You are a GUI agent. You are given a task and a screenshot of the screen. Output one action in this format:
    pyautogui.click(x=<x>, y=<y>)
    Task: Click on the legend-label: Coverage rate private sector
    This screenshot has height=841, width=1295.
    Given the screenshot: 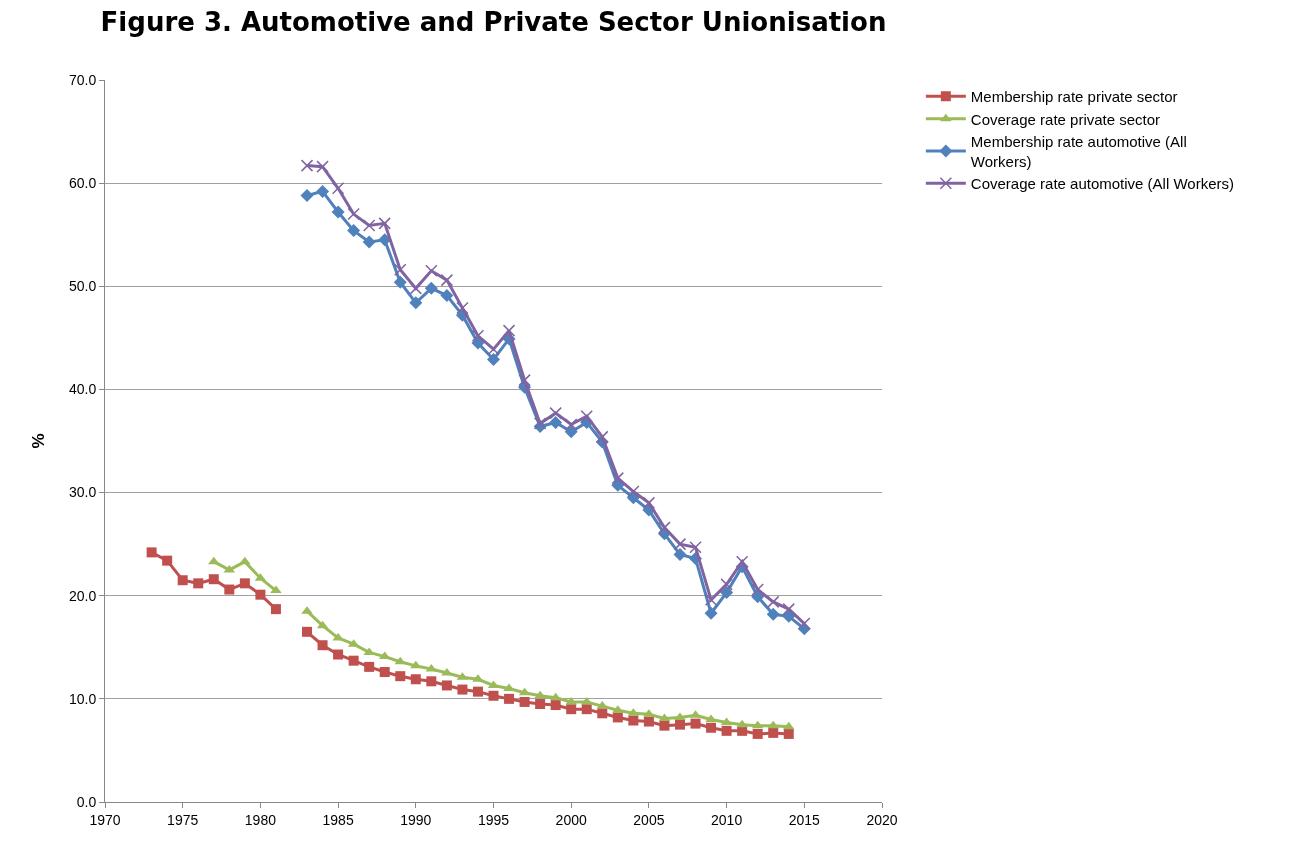 What is the action you would take?
    pyautogui.click(x=1065, y=119)
    